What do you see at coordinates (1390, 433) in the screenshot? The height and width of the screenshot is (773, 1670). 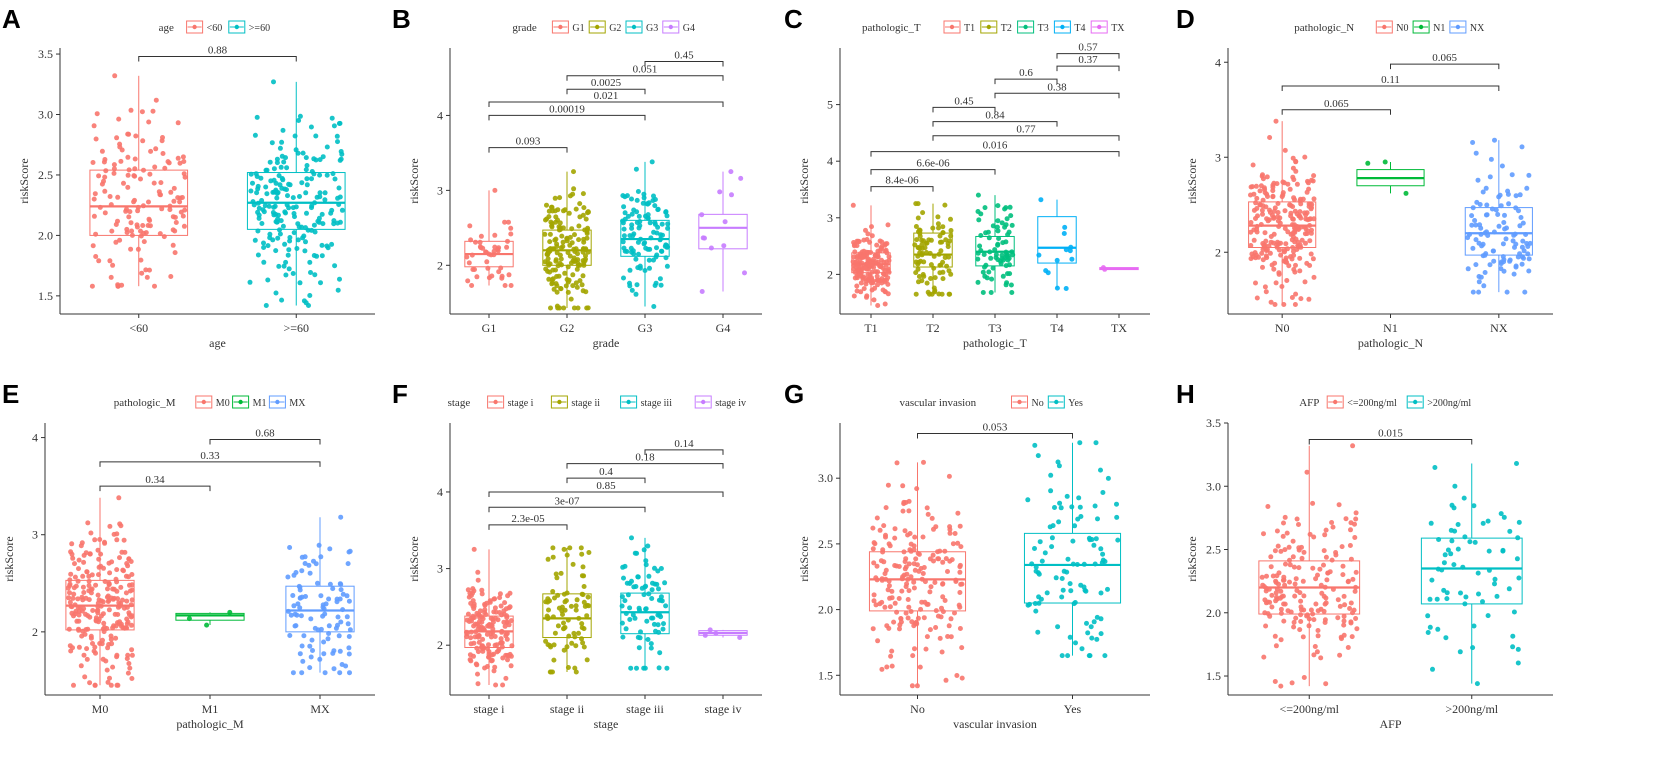 I see `p-value-label: 0.015` at bounding box center [1390, 433].